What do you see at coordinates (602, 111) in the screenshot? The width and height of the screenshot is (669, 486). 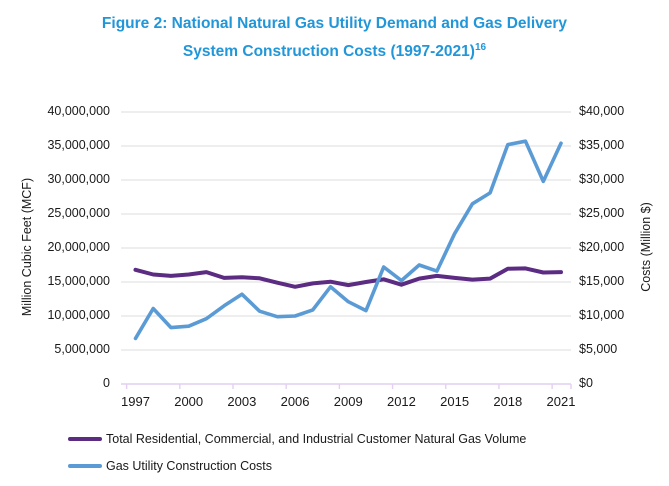 I see `right-axis-tick-label: $40,000` at bounding box center [602, 111].